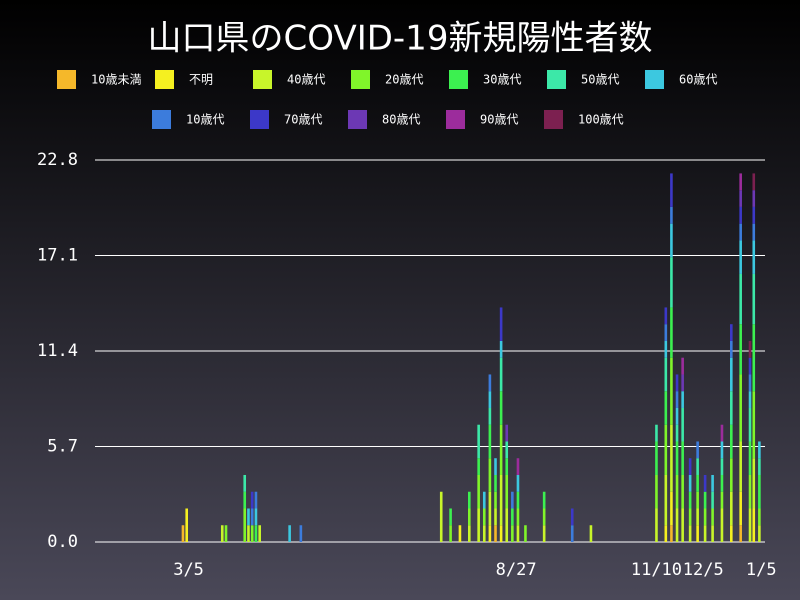 Image resolution: width=800 pixels, height=600 pixels. Describe the element at coordinates (116, 80) in the screenshot. I see `legend-label: 10歳未満` at that location.